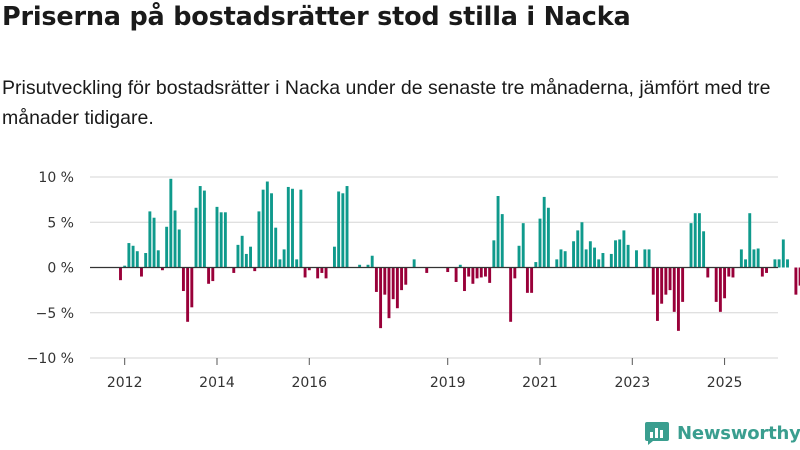 This screenshot has width=800, height=450. What do you see at coordinates (738, 433) in the screenshot?
I see `brand-name: Newsworthy` at bounding box center [738, 433].